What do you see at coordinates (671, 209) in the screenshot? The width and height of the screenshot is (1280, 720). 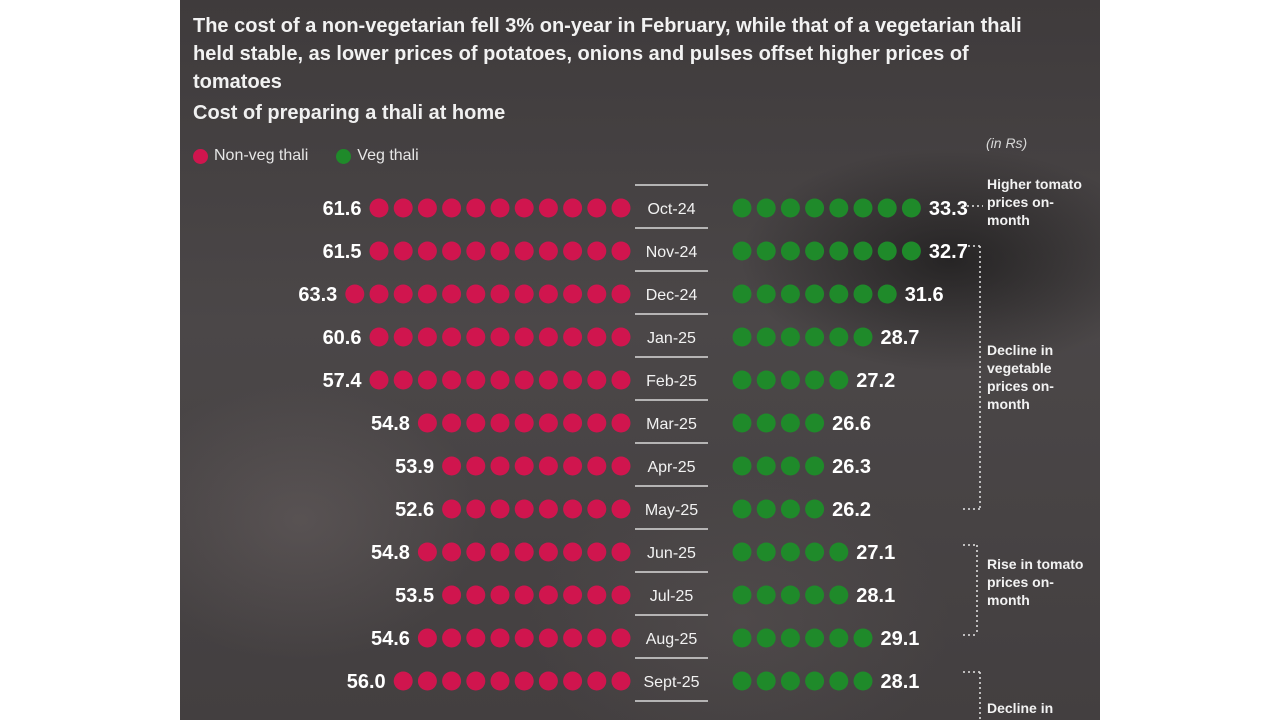 I see `month-label: Oct-24` at bounding box center [671, 209].